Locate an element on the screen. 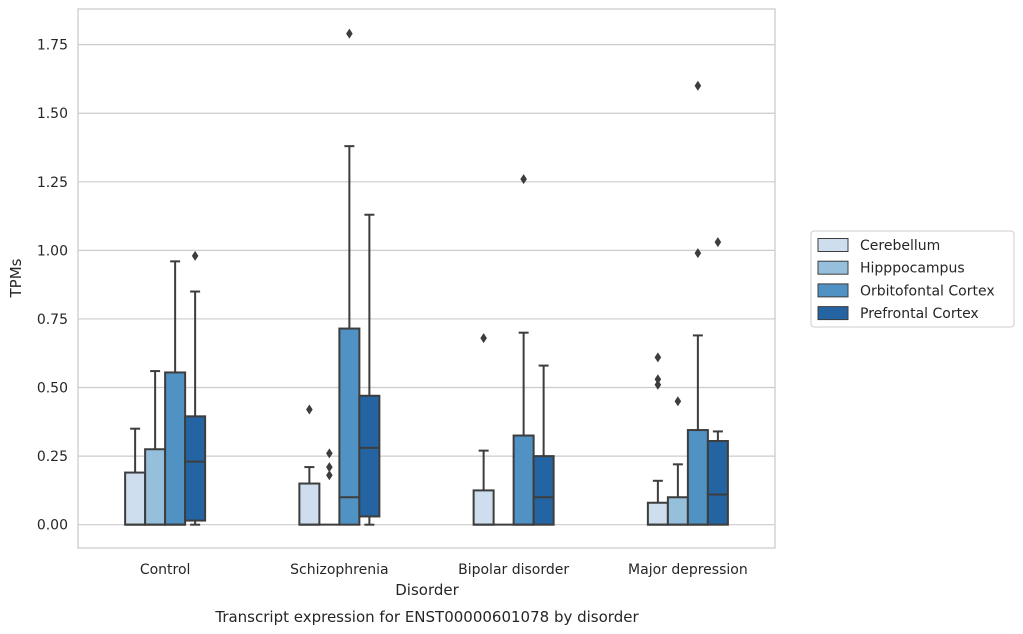 The height and width of the screenshot is (634, 1023). y-tick-label: 1.00 is located at coordinates (52, 251).